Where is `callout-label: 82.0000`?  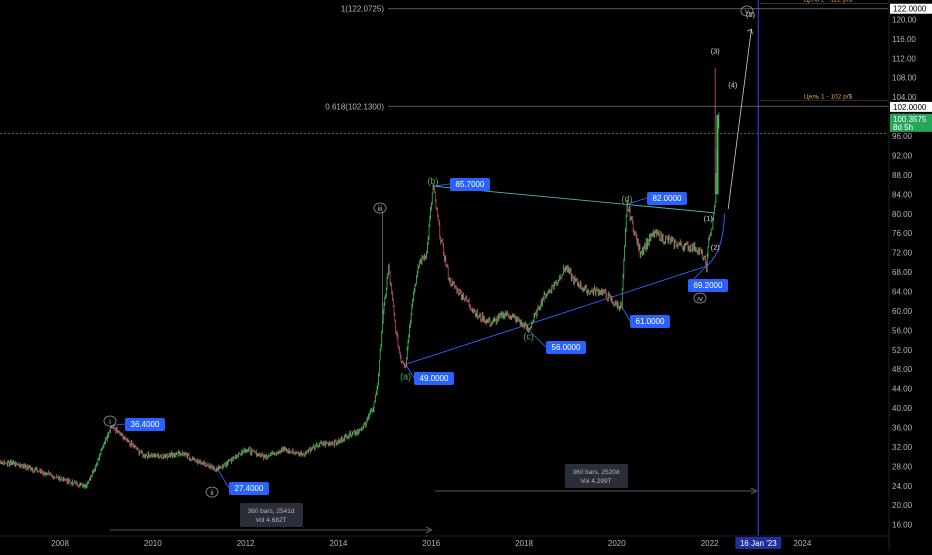 callout-label: 82.0000 is located at coordinates (667, 198).